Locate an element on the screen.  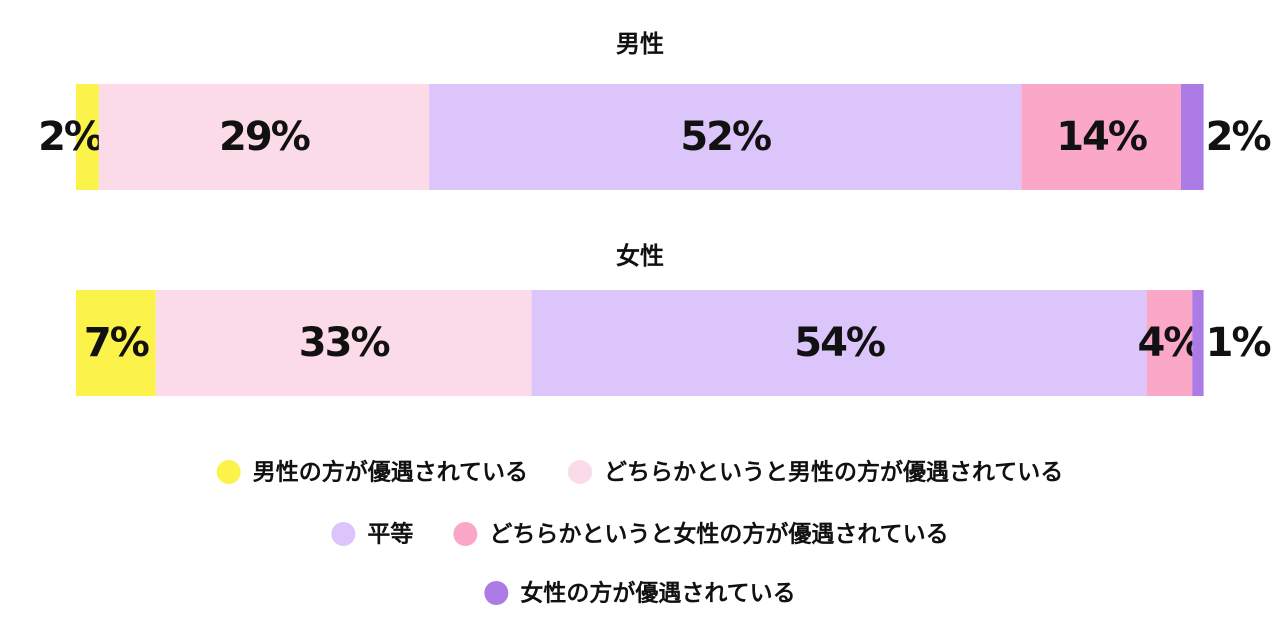
category-title: 男性 is located at coordinates (640, 44).